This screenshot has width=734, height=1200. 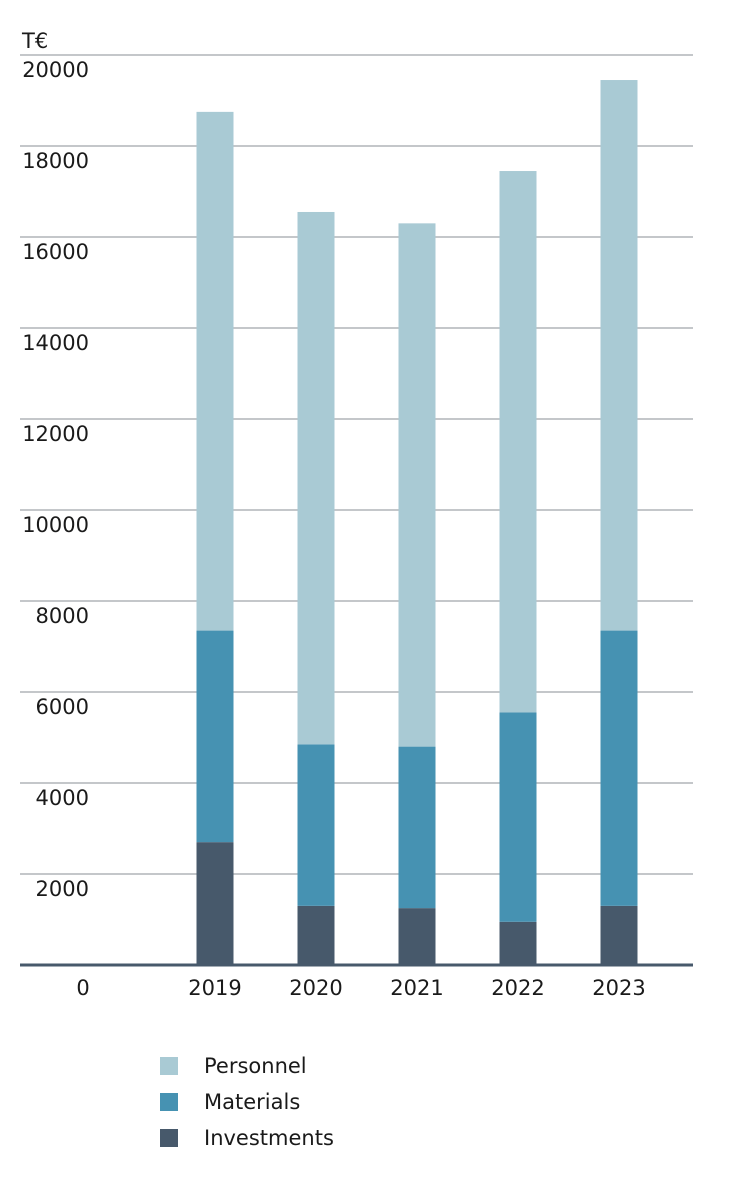 What do you see at coordinates (82, 988) in the screenshot?
I see `y-tick-label: 0` at bounding box center [82, 988].